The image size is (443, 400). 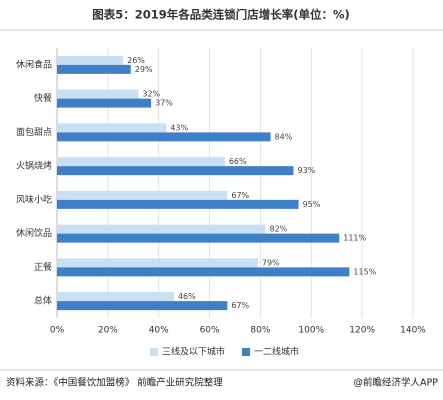 What do you see at coordinates (151, 94) in the screenshot?
I see `value-label: 32%` at bounding box center [151, 94].